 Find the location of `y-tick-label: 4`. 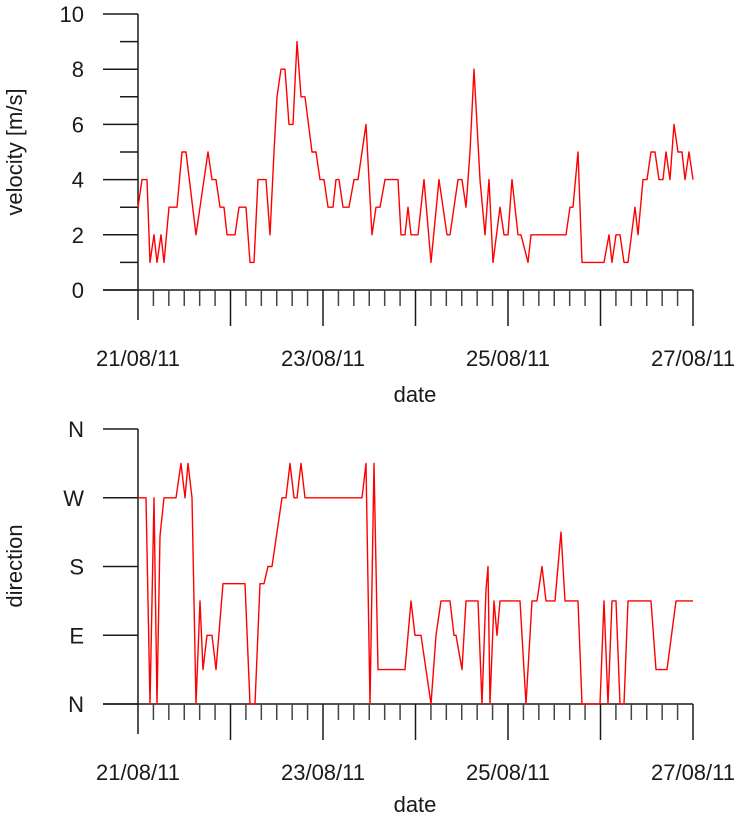

y-tick-label: 4 is located at coordinates (78, 180).